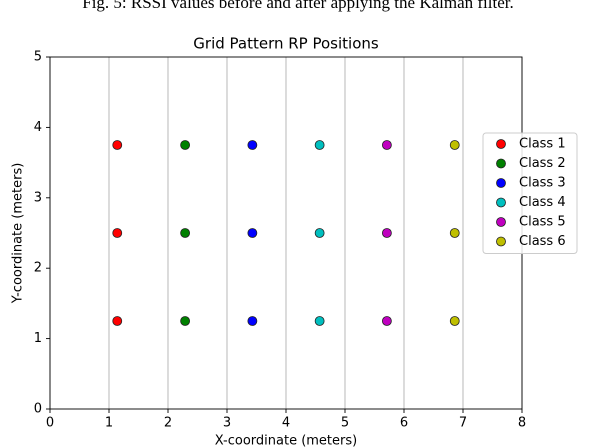 This screenshot has height=448, width=596. I want to click on legend-label: Class 5, so click(542, 222).